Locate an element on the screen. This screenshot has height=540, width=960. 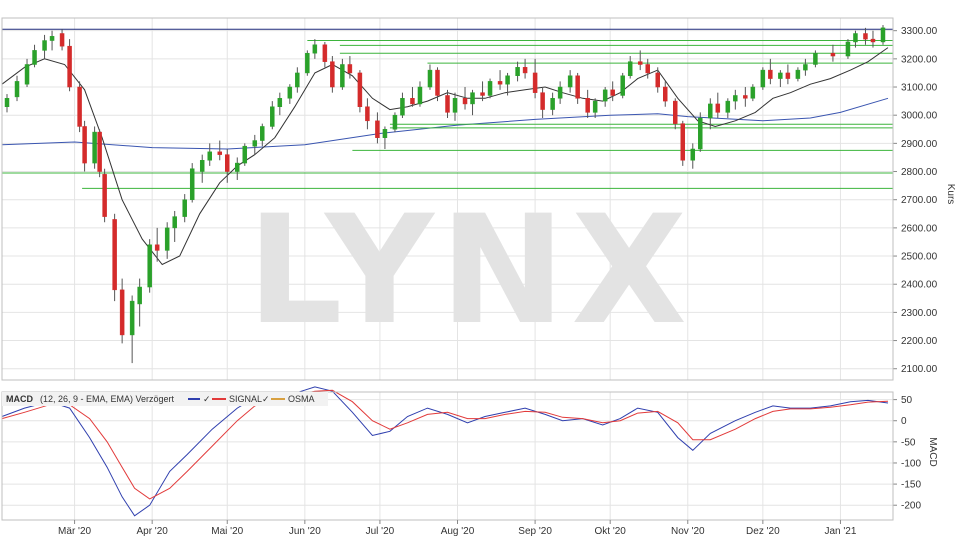
x-tick-label: Dez '20 is located at coordinates (763, 531).